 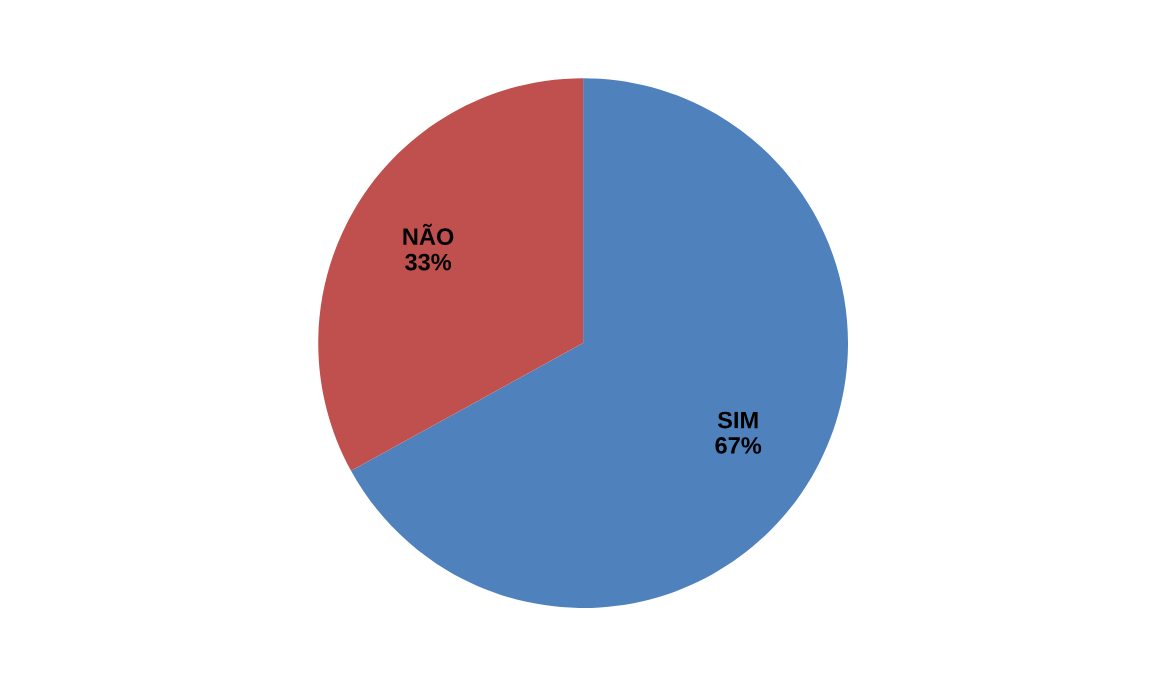 What do you see at coordinates (428, 234) in the screenshot?
I see `slice-label: NÃO` at bounding box center [428, 234].